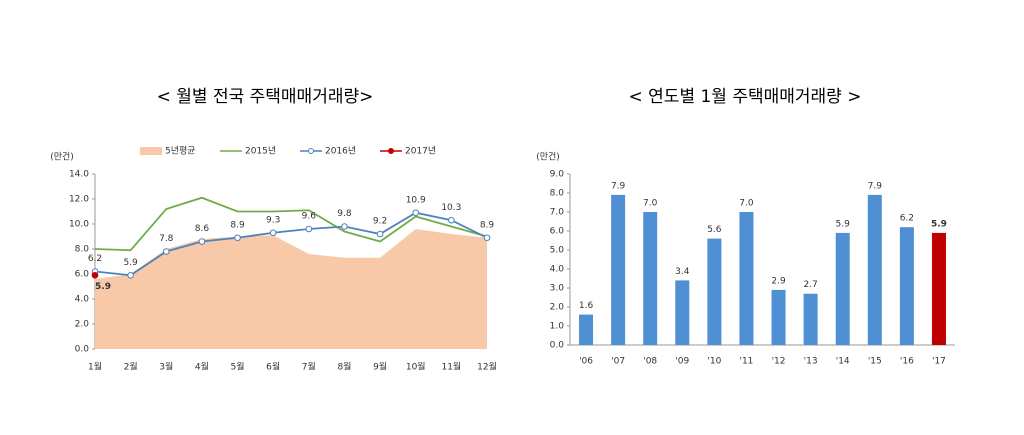 The image size is (1024, 435). What do you see at coordinates (340, 151) in the screenshot?
I see `legend-label: 2016년` at bounding box center [340, 151].